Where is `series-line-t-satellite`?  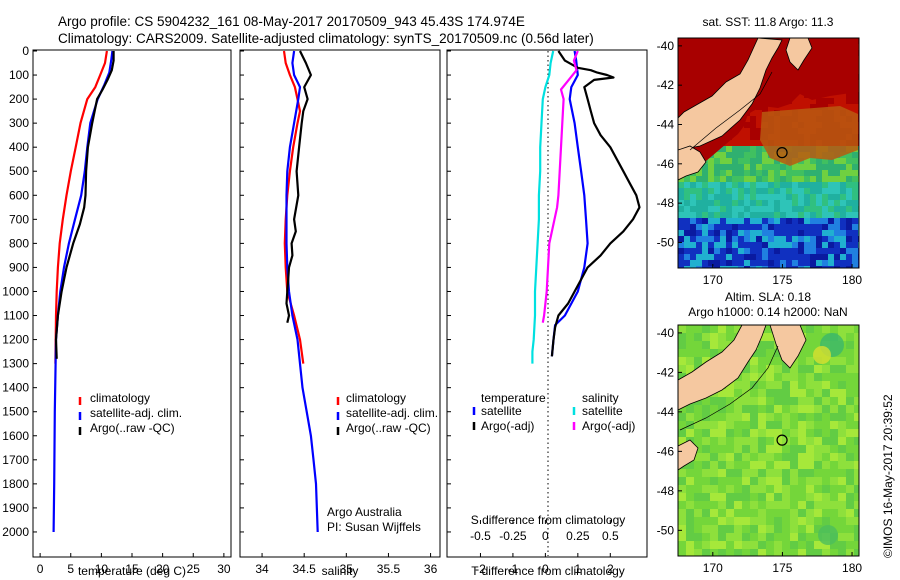 series-line-t-satellite is located at coordinates (569, 203).